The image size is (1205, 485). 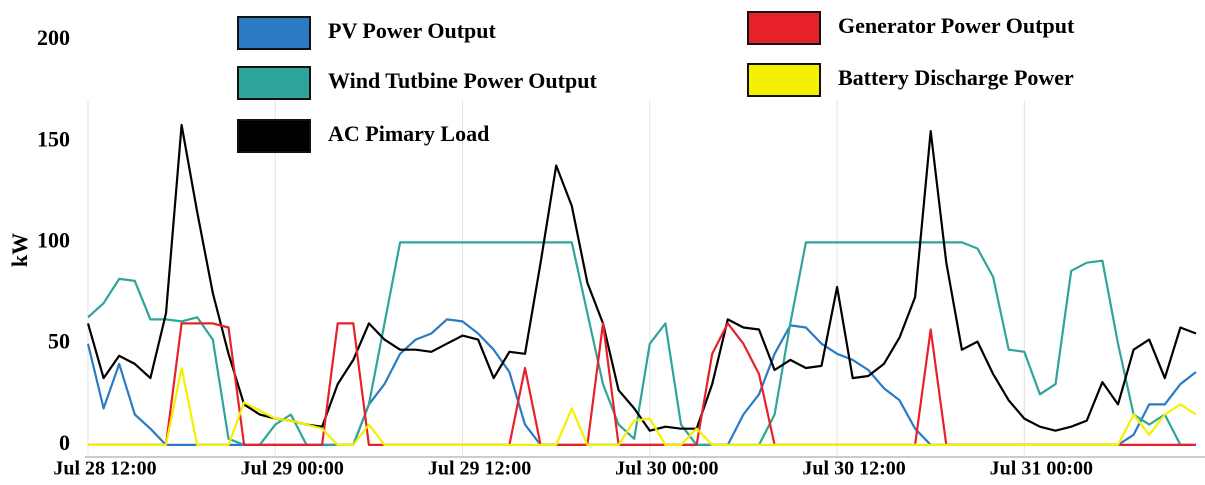 What do you see at coordinates (104, 469) in the screenshot?
I see `x-tick-label: Jul 28 12:00` at bounding box center [104, 469].